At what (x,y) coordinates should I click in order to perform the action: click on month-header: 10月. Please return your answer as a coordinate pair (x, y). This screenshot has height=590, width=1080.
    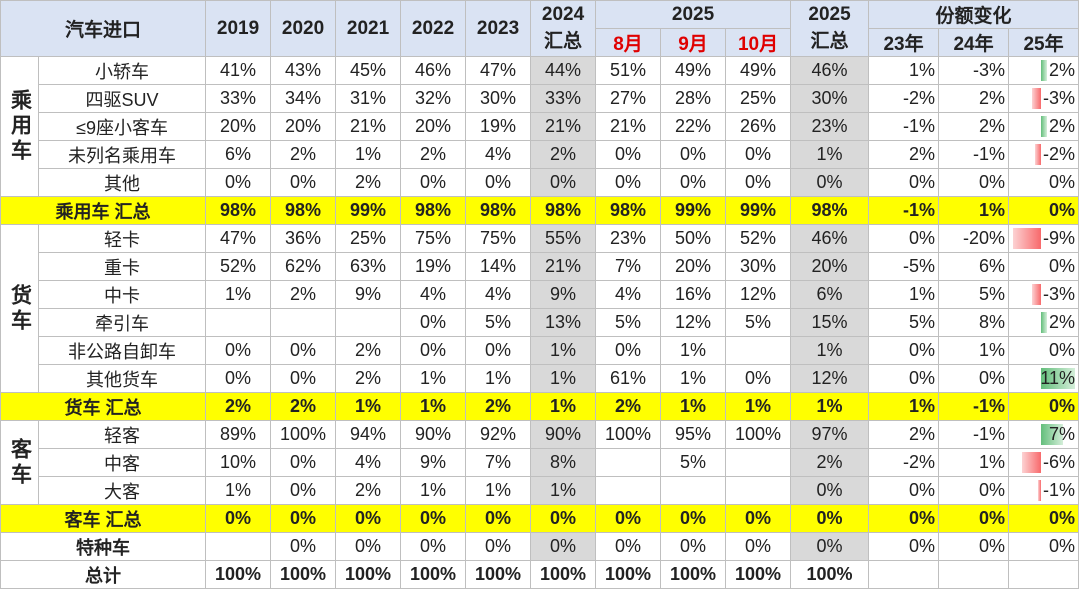
    Looking at the image, I should click on (758, 42).